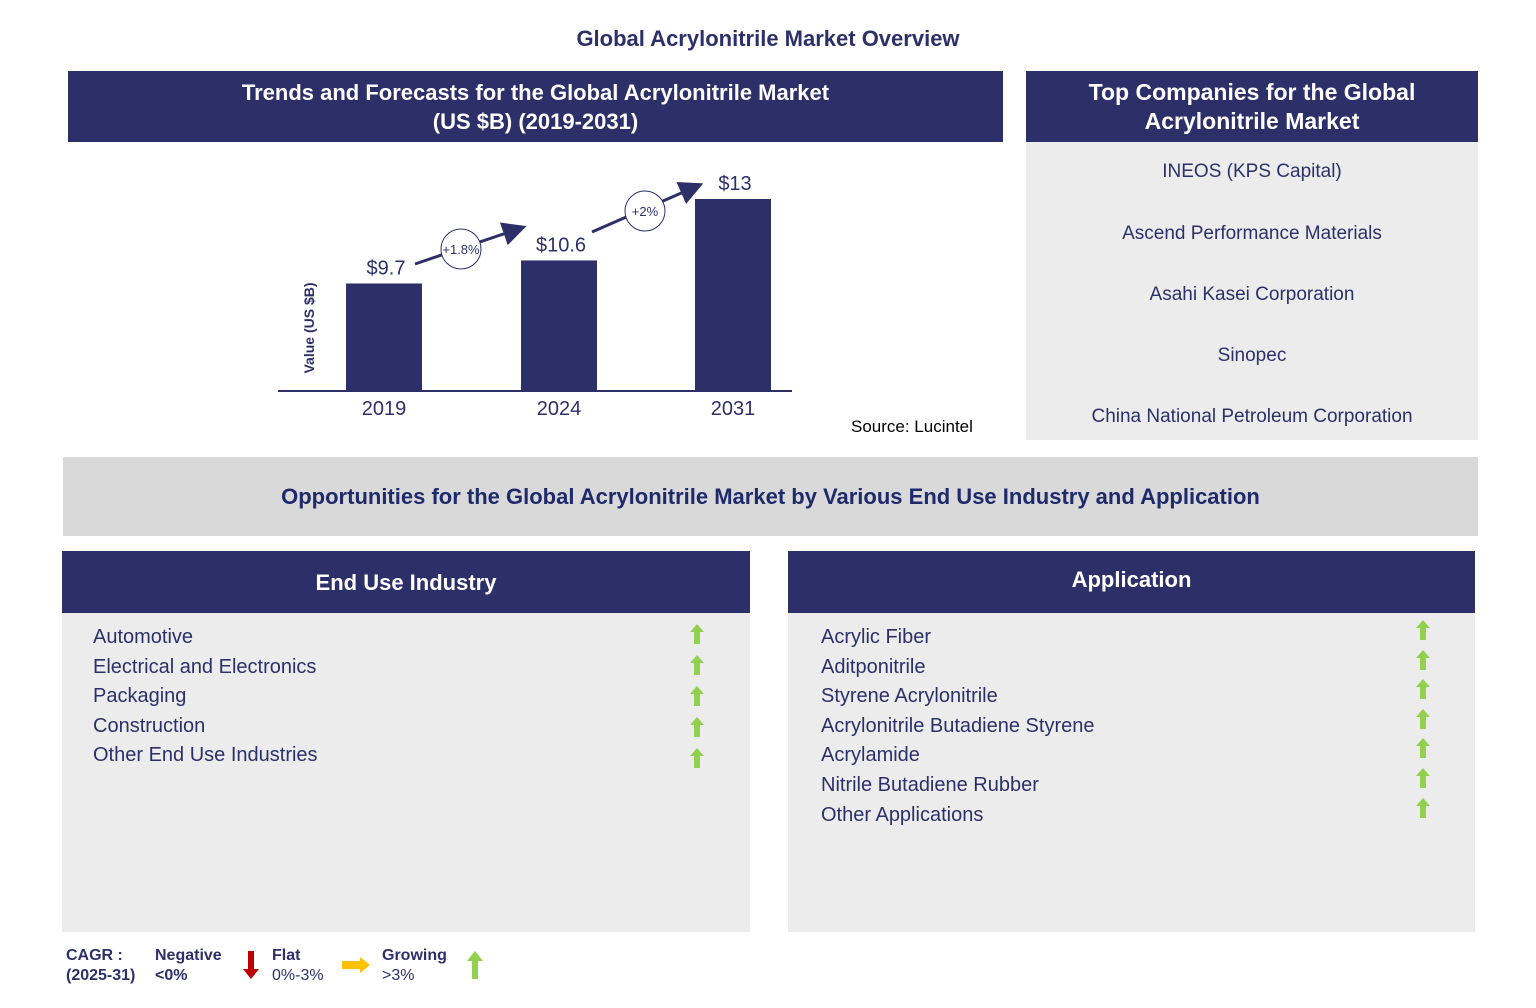 Image resolution: width=1536 pixels, height=1008 pixels. What do you see at coordinates (561, 245) in the screenshot?
I see `data-label: $10.6` at bounding box center [561, 245].